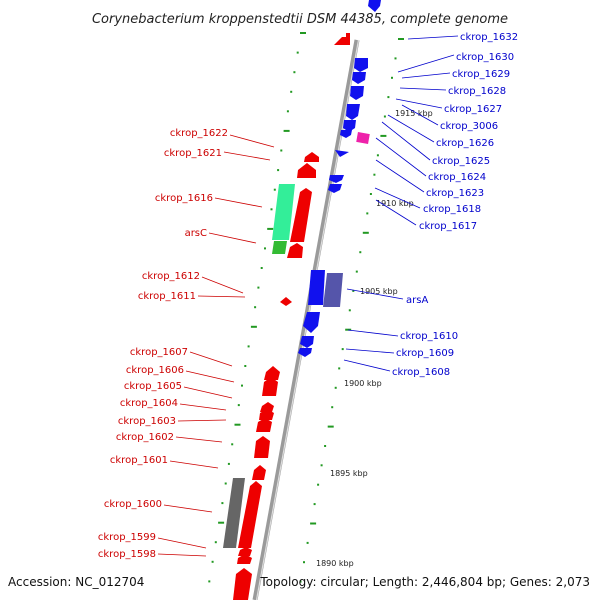  I want to click on gene-label: ckrop_1606, so click(155, 370).